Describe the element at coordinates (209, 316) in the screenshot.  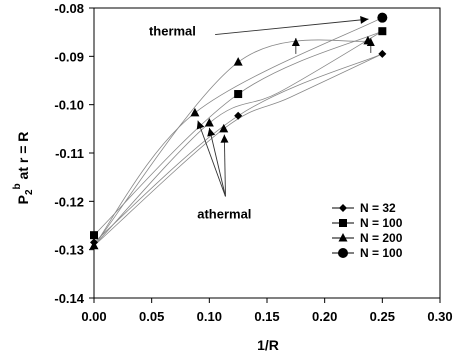
I see `x-tick-label: 0.10` at that location.